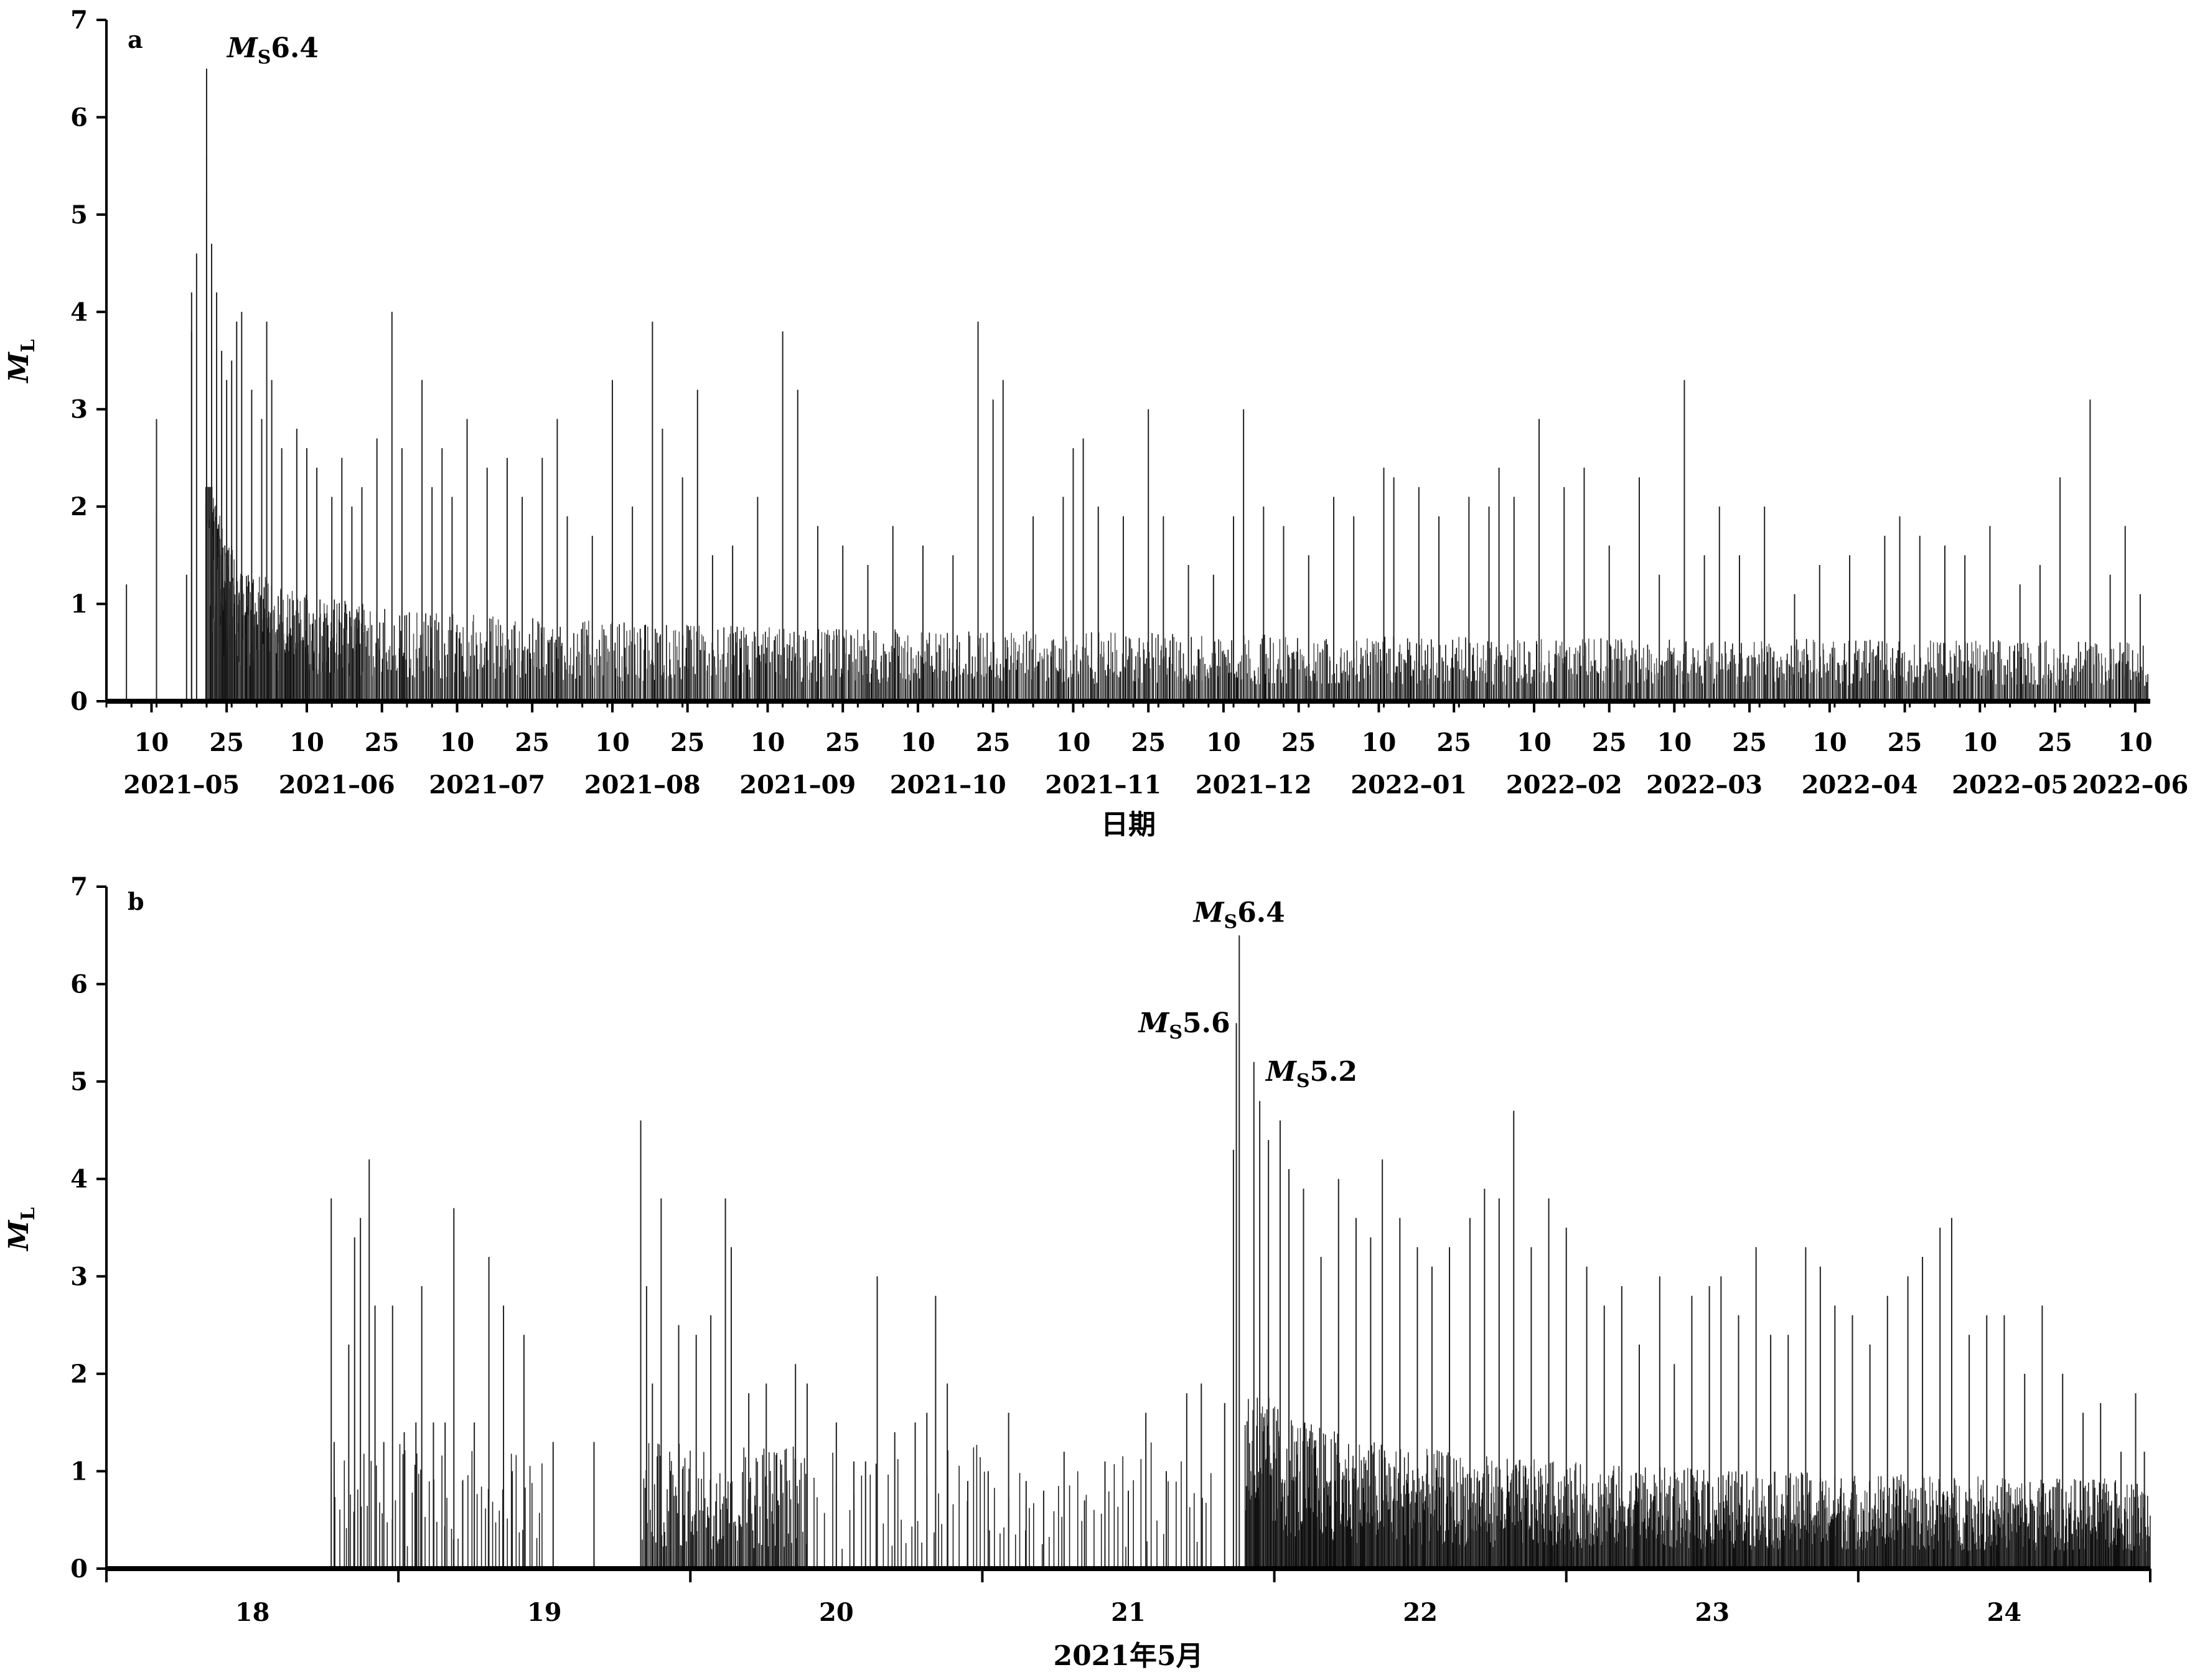 Image resolution: width=2205 pixels, height=1680 pixels. I want to click on magnitude-annotation: MS5.6, so click(1184, 1025).